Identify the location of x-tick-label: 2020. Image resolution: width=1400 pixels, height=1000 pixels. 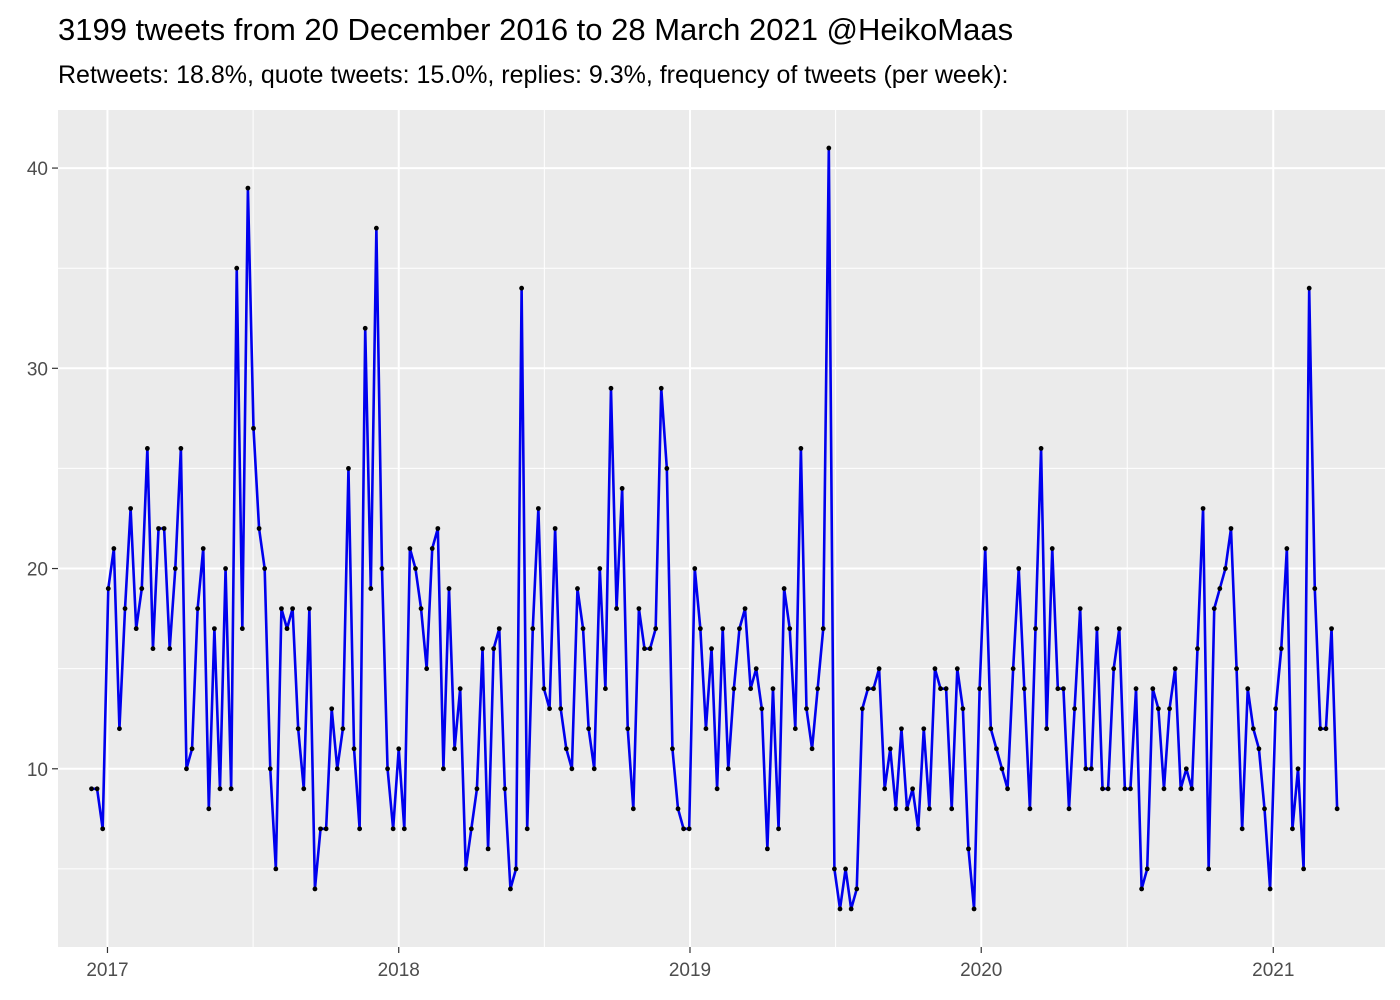
(981, 970).